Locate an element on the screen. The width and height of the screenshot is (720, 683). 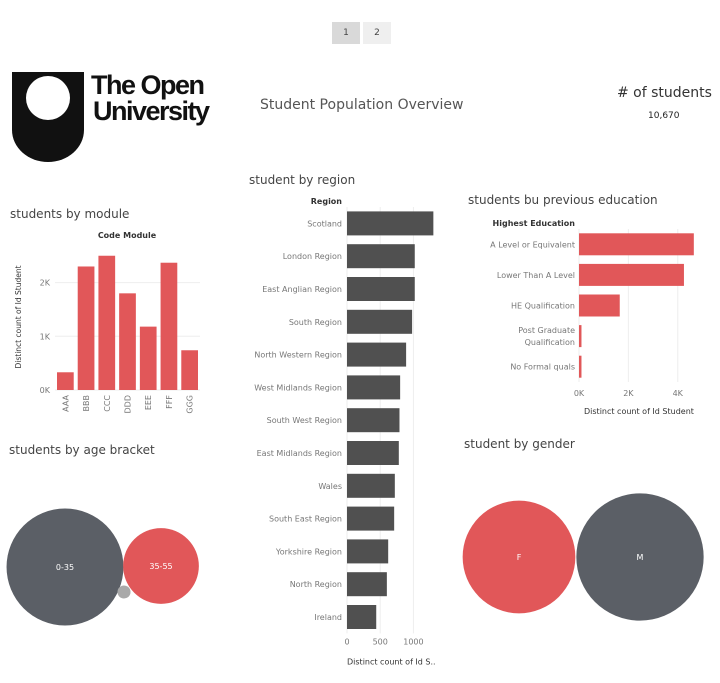
region-category-label: London Region is located at coordinates (312, 256).